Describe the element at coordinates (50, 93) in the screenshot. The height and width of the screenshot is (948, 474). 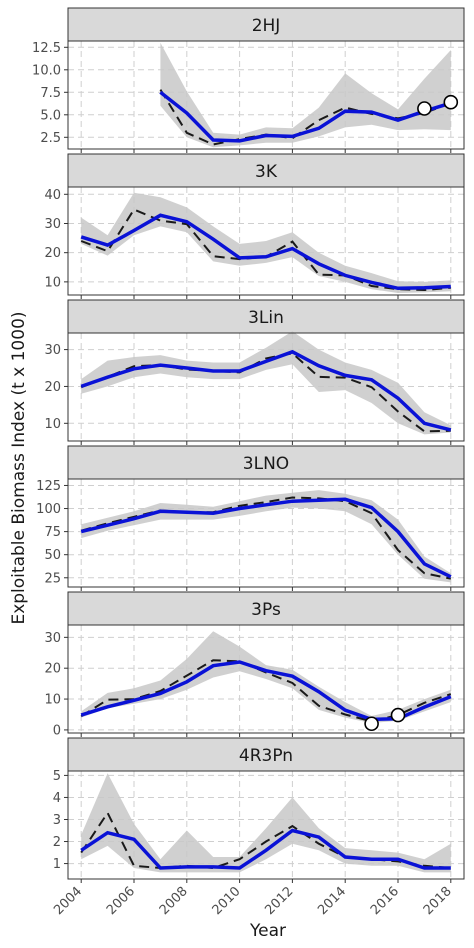
I see `y-tick-label: 7.5` at that location.